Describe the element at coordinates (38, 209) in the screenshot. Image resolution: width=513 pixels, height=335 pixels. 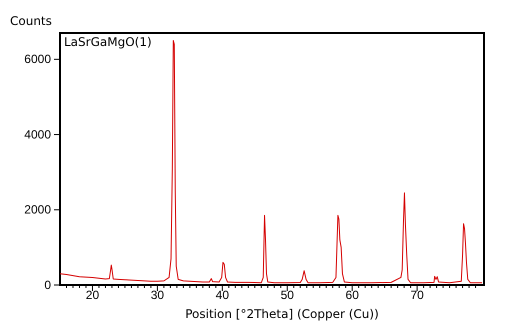
I see `y-tick-label: 2000` at that location.